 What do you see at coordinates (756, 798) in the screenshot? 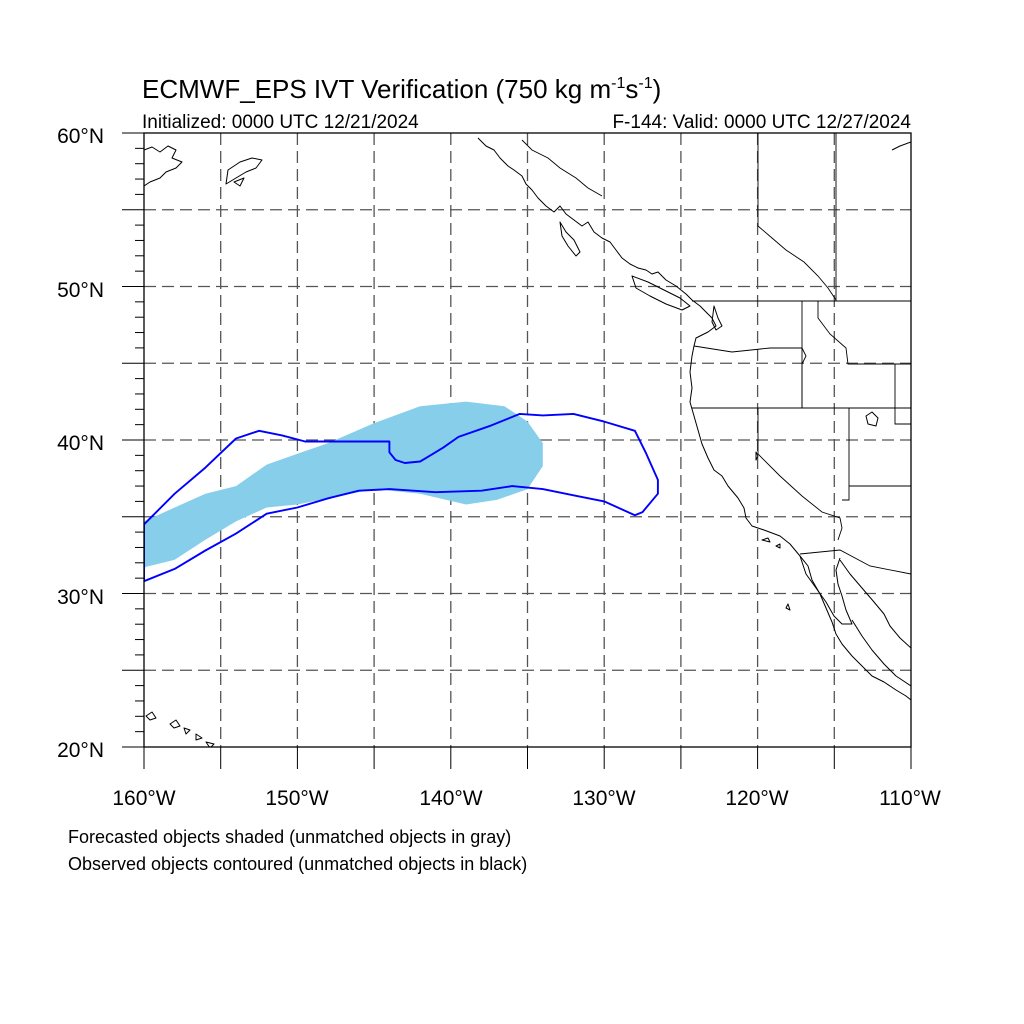
I see `lon-label-120w: 120°W` at bounding box center [756, 798].